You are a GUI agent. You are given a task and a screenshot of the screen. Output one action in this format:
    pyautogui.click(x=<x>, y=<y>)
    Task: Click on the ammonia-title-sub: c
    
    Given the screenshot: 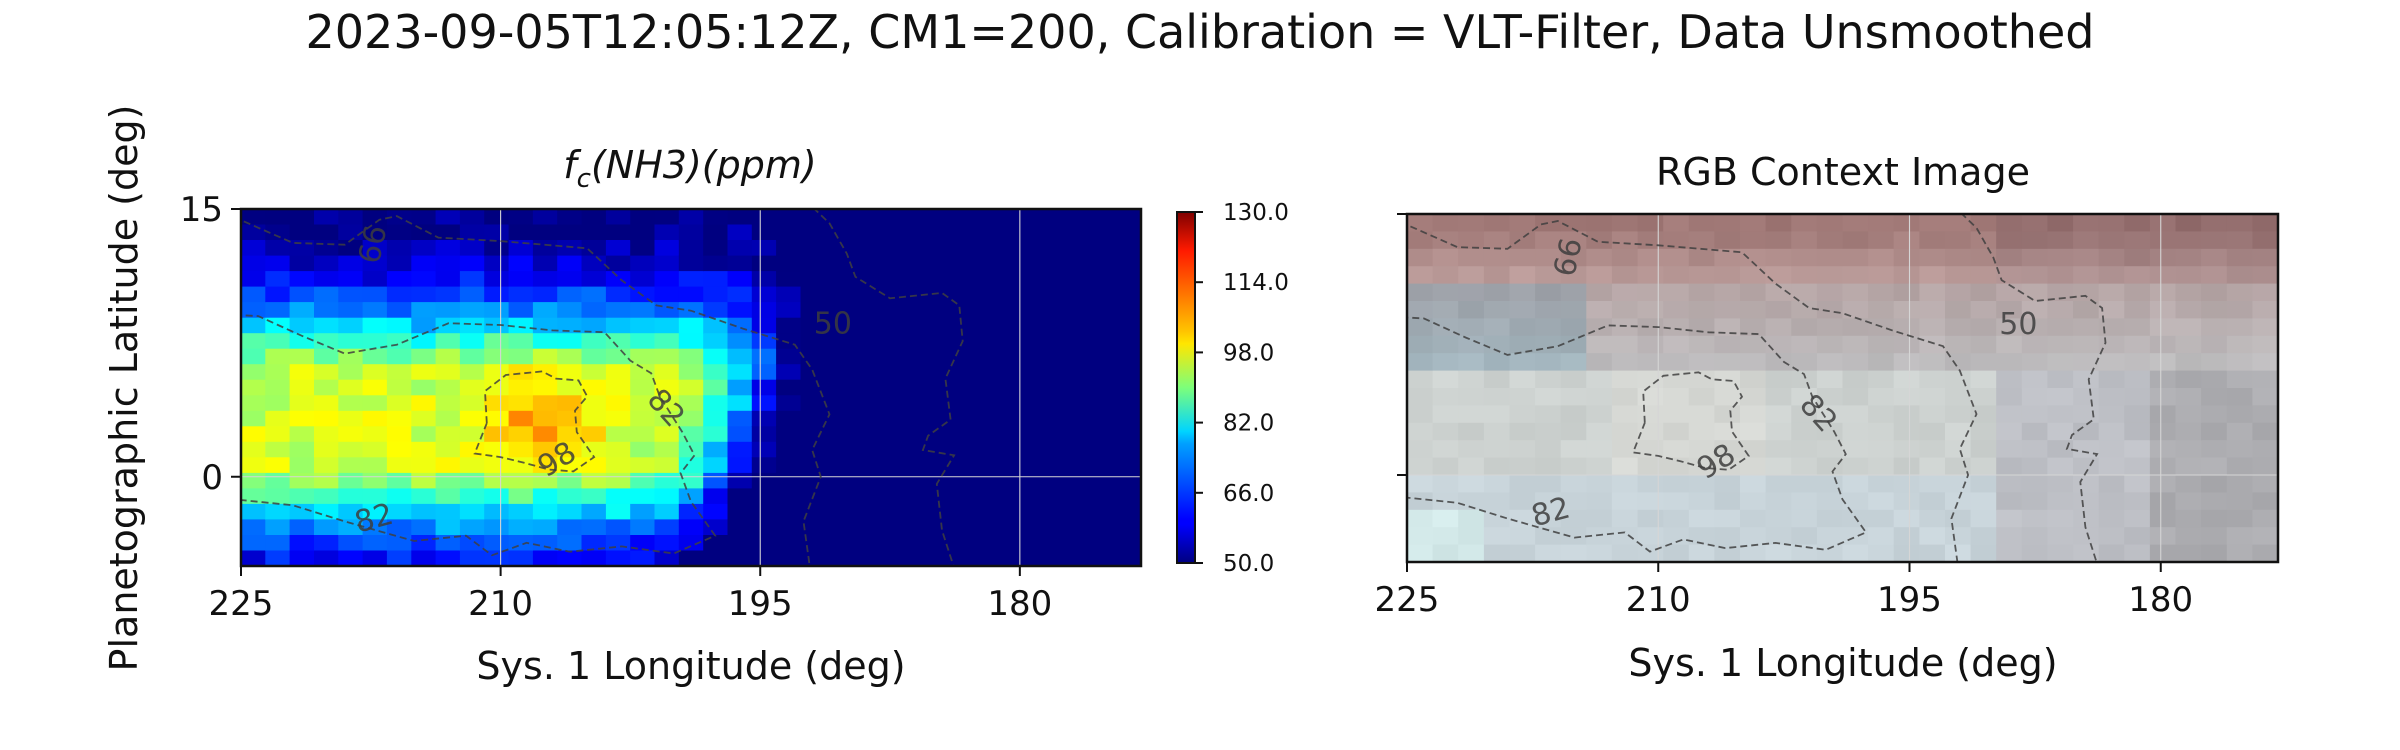 What is the action you would take?
    pyautogui.click(x=584, y=179)
    